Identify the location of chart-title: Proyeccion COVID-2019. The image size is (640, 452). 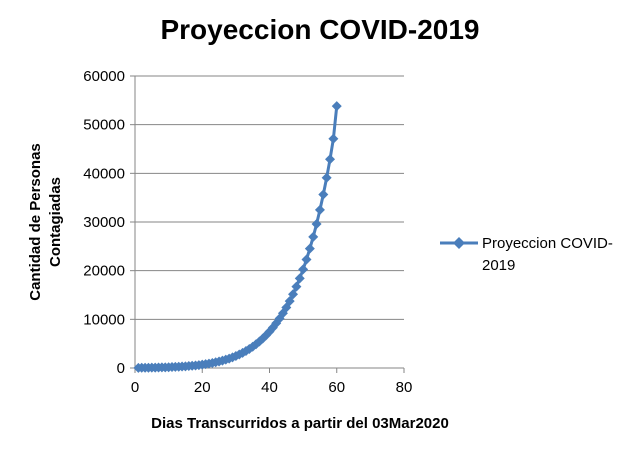
(320, 29).